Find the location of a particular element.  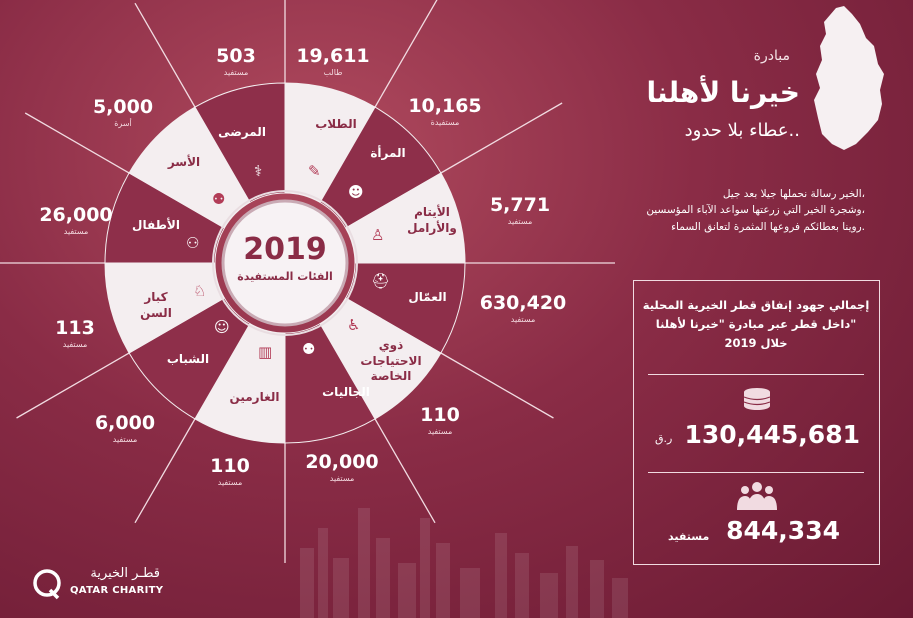

value-debtors-unit: مستفيد is located at coordinates (230, 482).